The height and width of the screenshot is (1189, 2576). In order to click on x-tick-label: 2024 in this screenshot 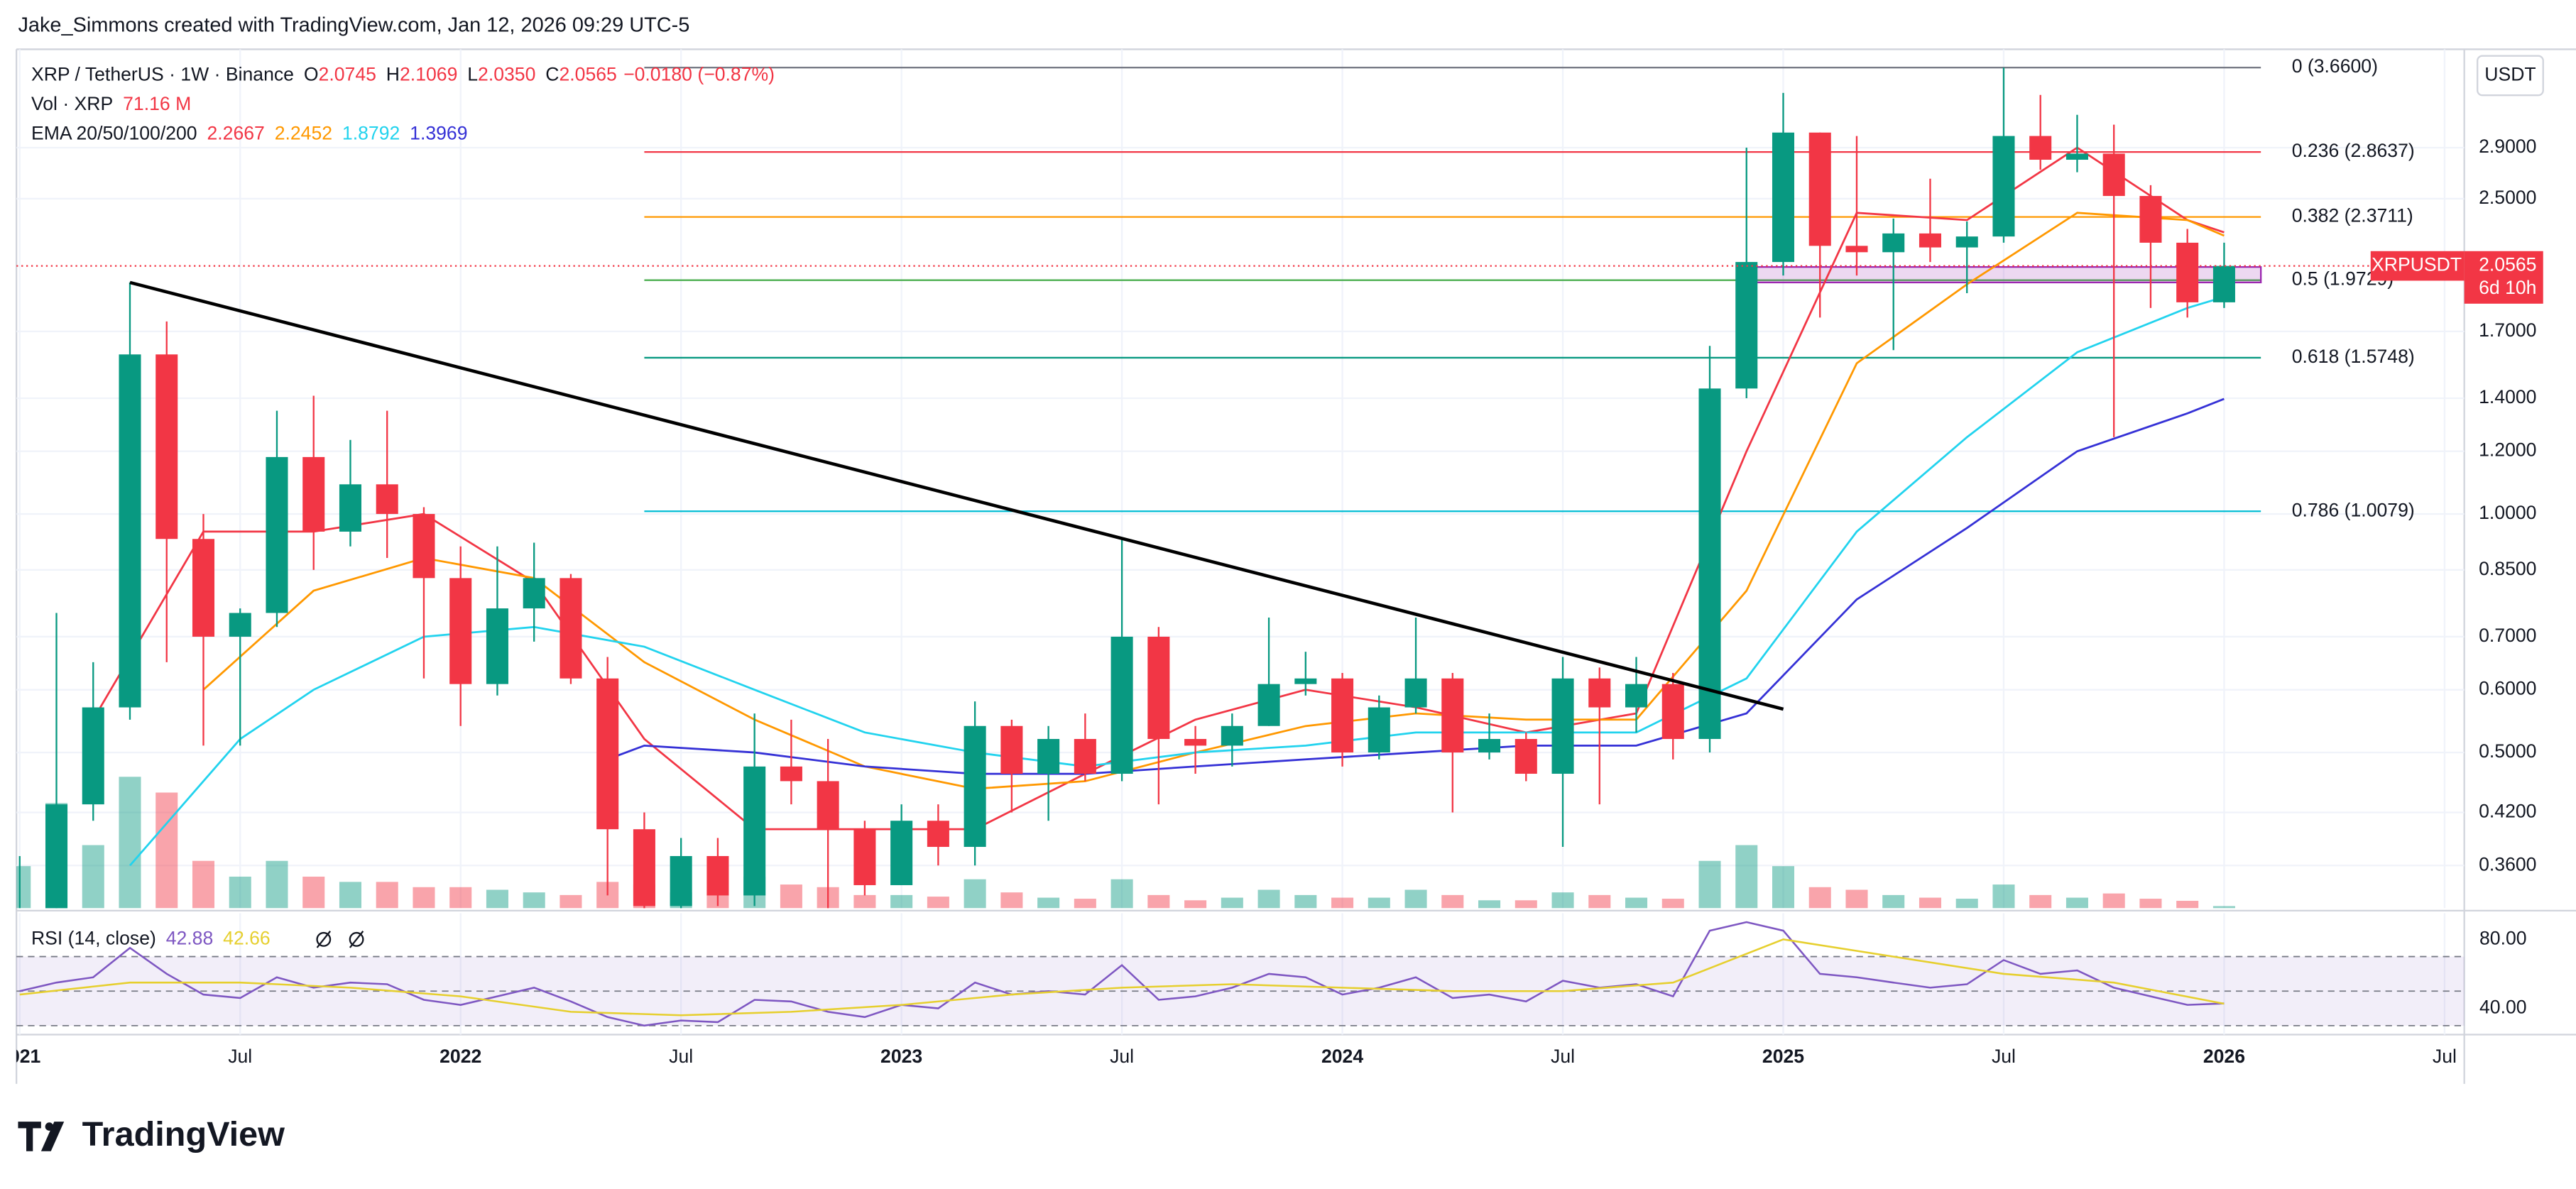, I will do `click(1342, 1056)`.